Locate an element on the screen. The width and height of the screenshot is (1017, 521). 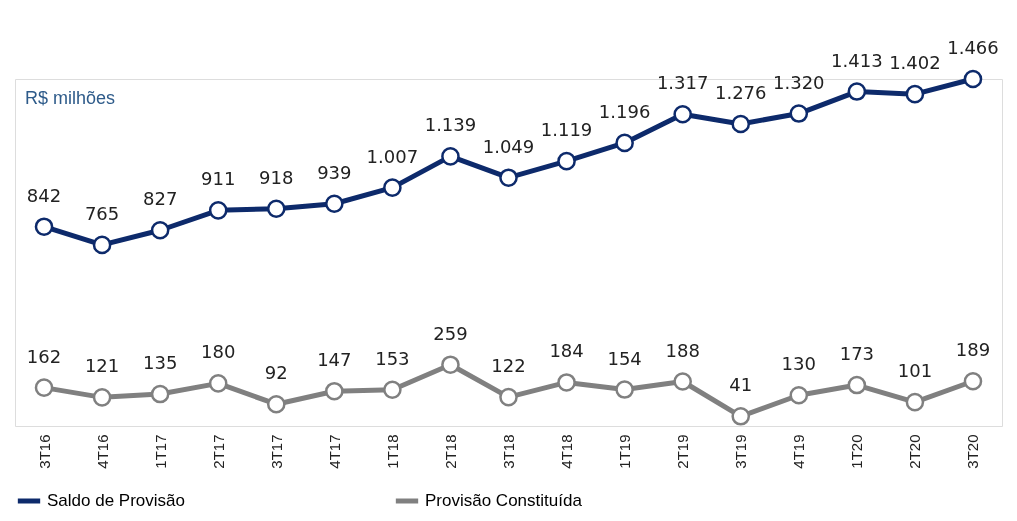
x-tick-label: 2T17 is located at coordinates (218, 451).